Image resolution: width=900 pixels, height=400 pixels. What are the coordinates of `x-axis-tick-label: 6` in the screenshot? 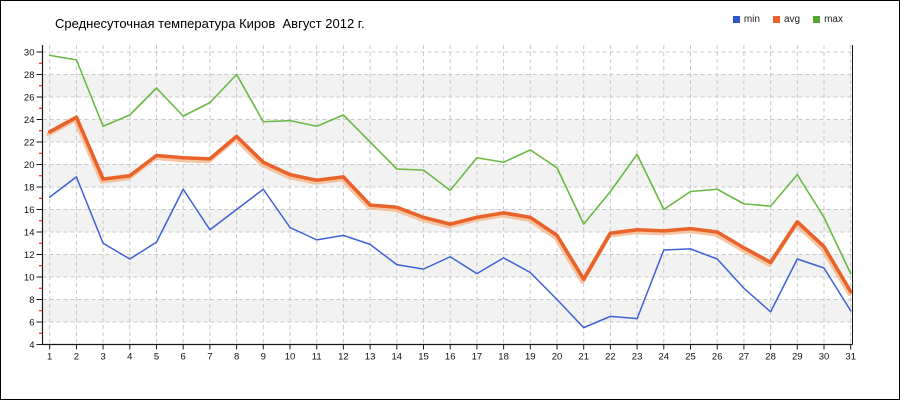 It's located at (183, 357).